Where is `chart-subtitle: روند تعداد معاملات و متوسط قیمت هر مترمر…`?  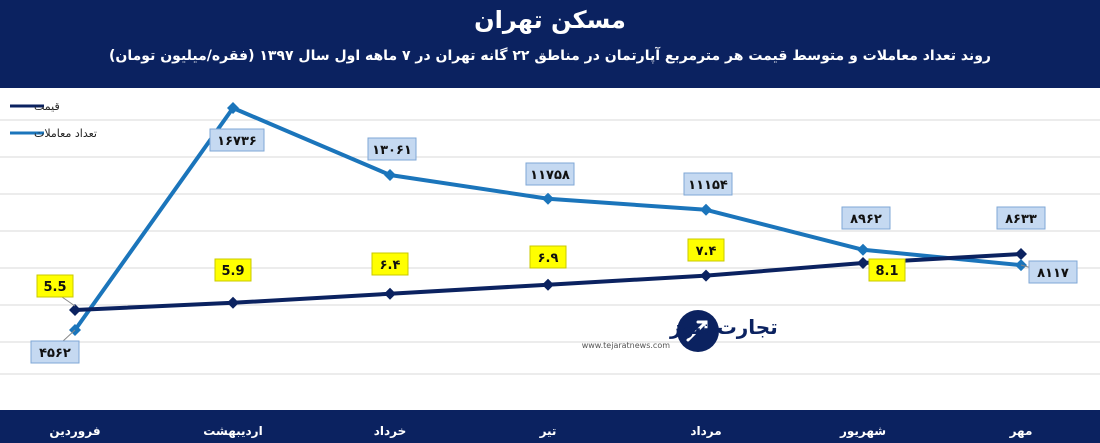
chart-subtitle: روند تعداد معاملات و متوسط قیمت هر مترمر… is located at coordinates (550, 56).